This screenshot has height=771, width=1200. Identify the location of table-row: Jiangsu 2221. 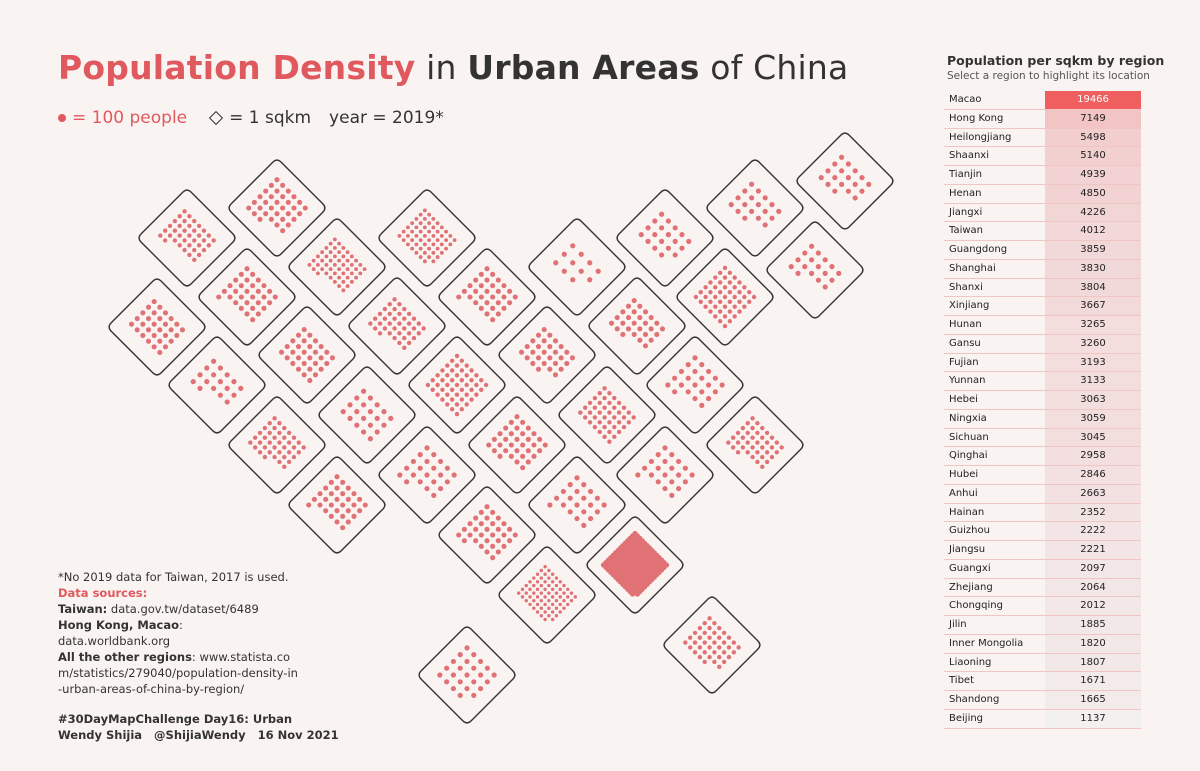
(1042, 550).